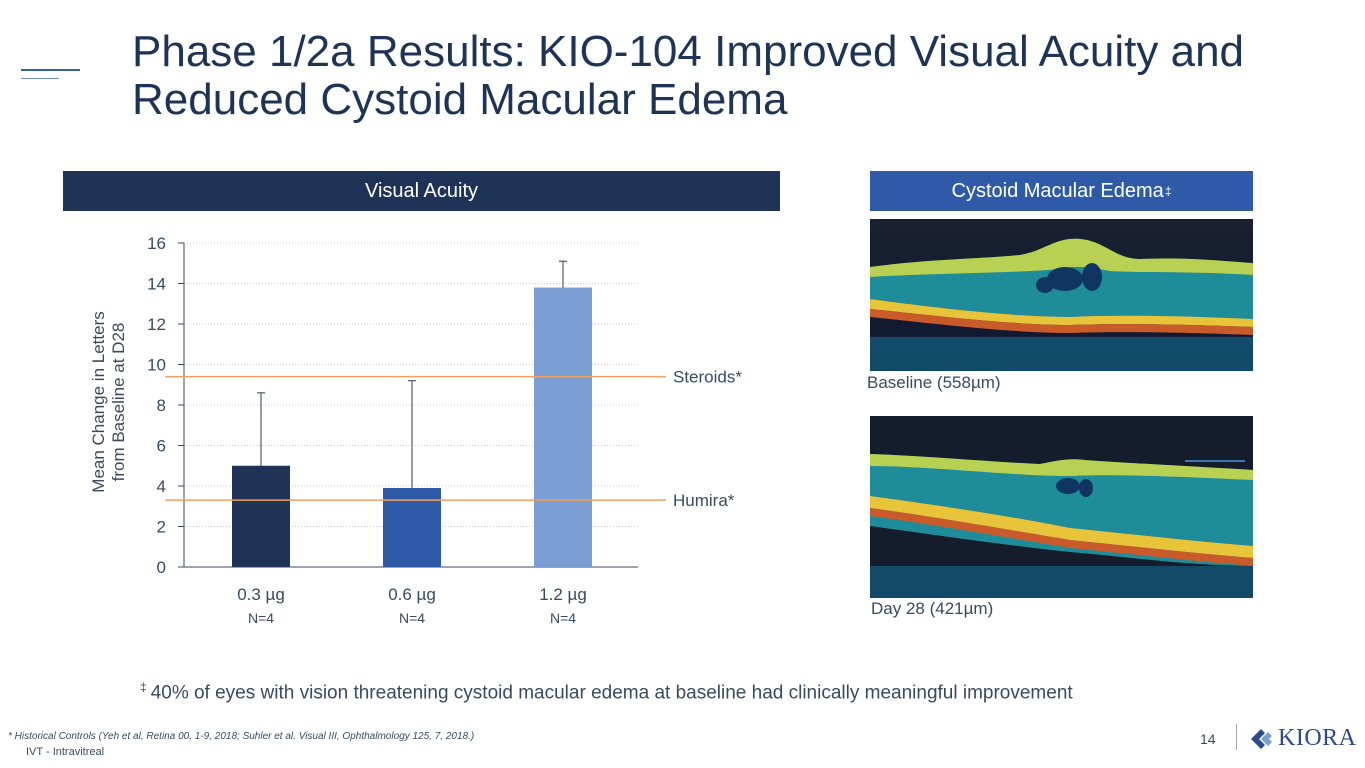 This screenshot has height=768, width=1365. I want to click on category-label: 0.3 µg, so click(261, 594).